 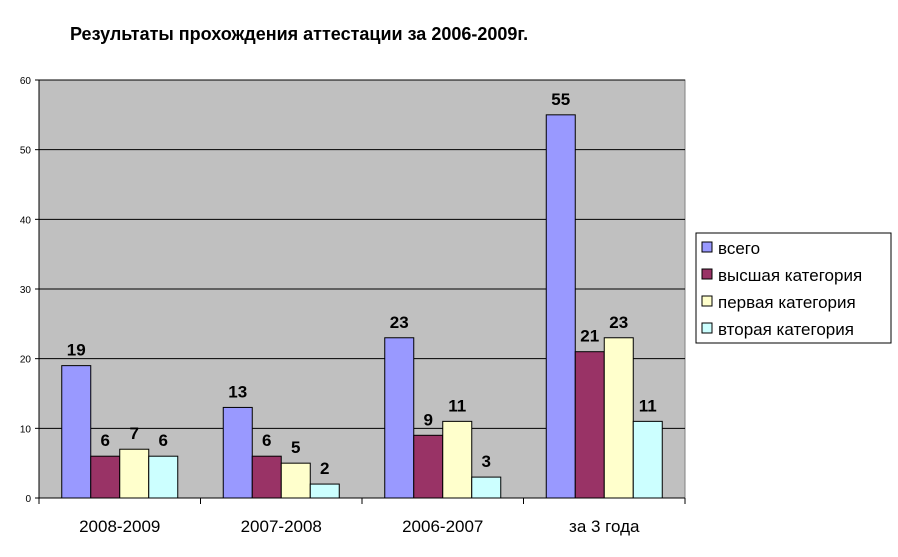 I want to click on data-label: 21, so click(x=589, y=336).